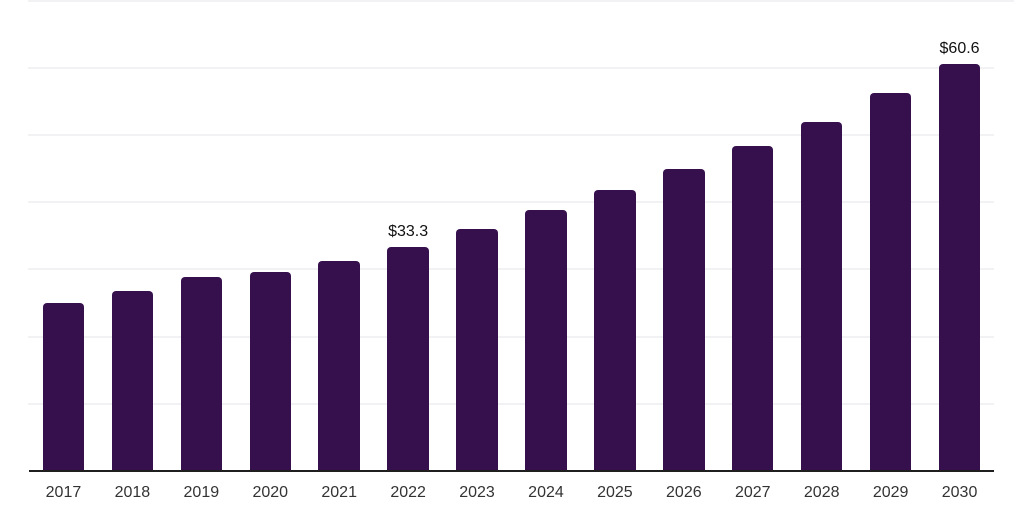  What do you see at coordinates (890, 282) in the screenshot?
I see `bar-2029` at bounding box center [890, 282].